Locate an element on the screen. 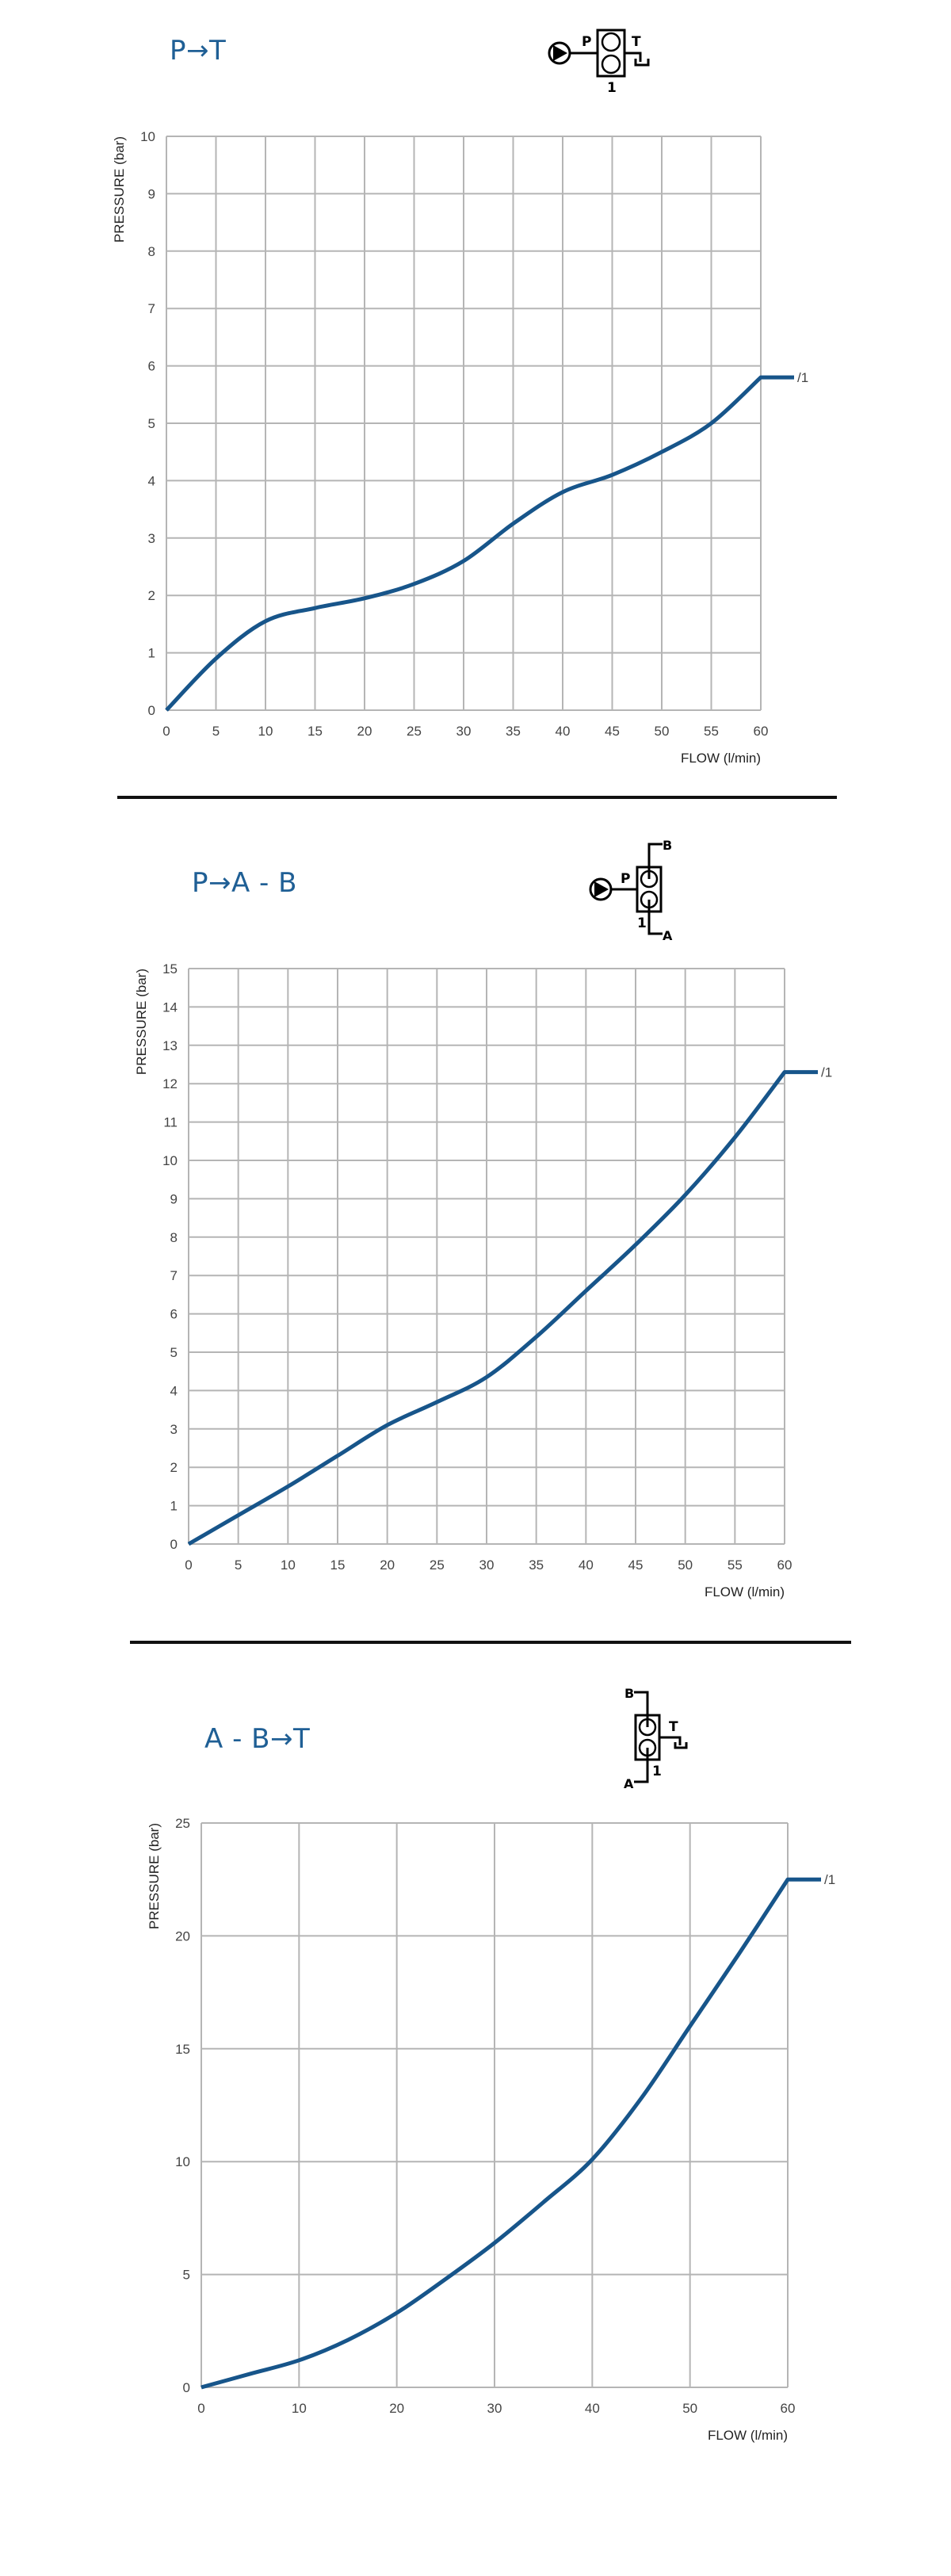 This screenshot has width=951, height=2576. hydraulic-symbol-p-a-b: P B A 1 is located at coordinates (631, 890).